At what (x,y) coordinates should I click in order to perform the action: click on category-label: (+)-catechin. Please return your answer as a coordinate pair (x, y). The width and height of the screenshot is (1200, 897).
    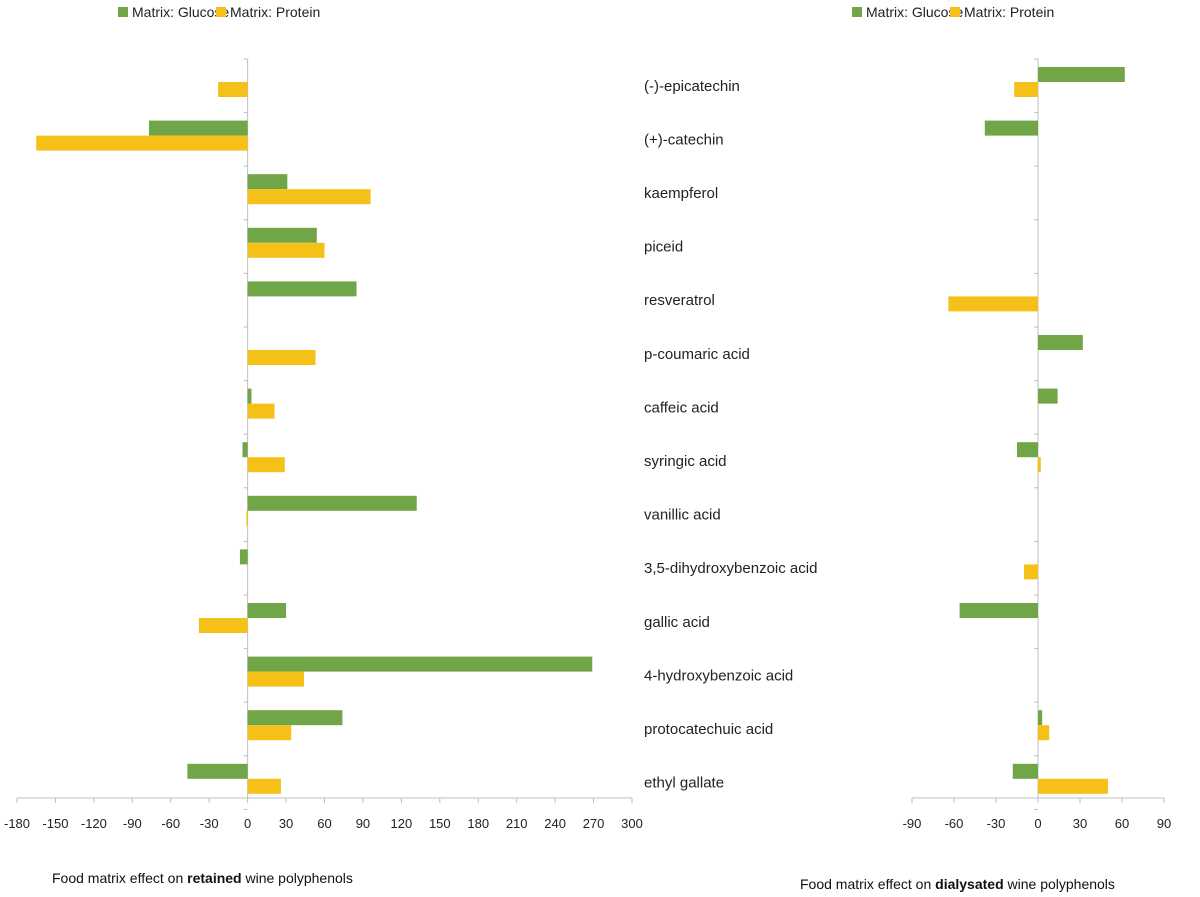
    Looking at the image, I should click on (684, 139).